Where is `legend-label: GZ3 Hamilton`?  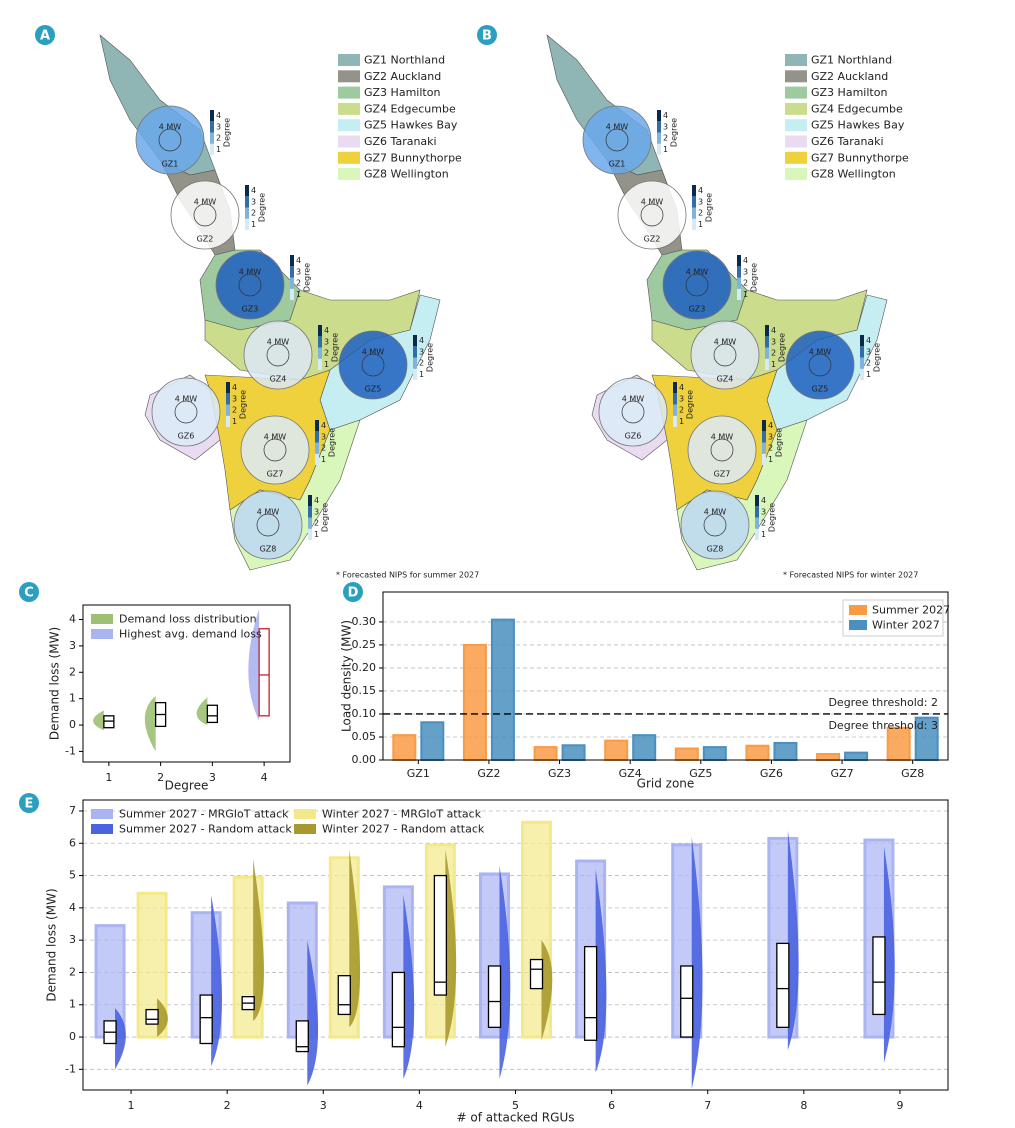 legend-label: GZ3 Hamilton is located at coordinates (849, 92).